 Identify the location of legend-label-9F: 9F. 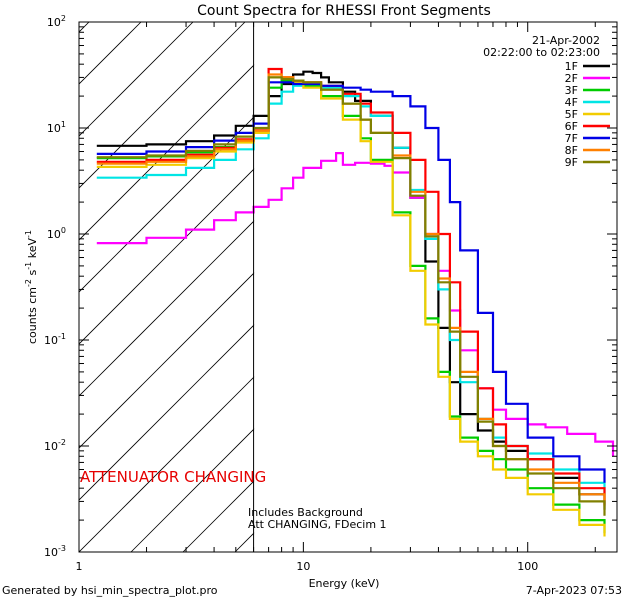
(571, 162).